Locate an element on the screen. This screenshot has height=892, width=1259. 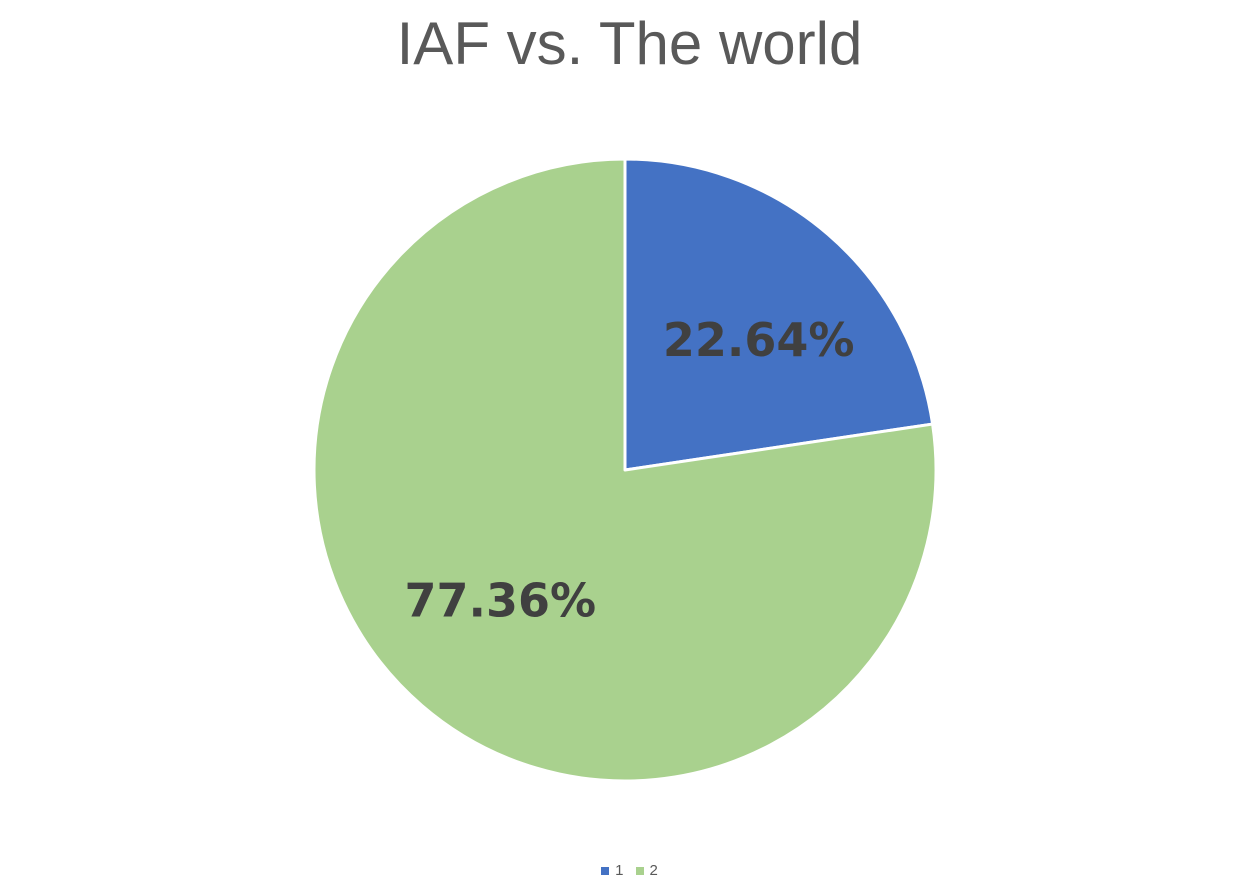
legend-item-1: 1 is located at coordinates (612, 870).